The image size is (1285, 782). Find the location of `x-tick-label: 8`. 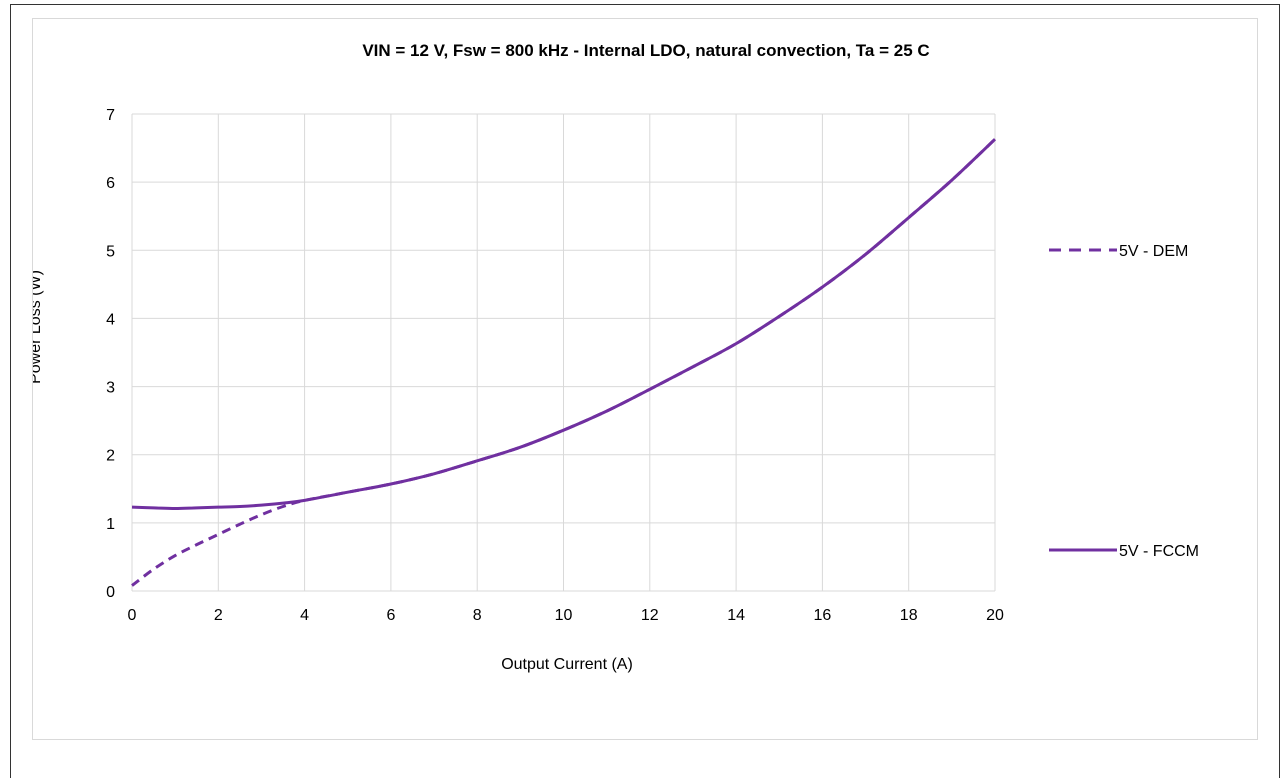

x-tick-label: 8 is located at coordinates (477, 615).